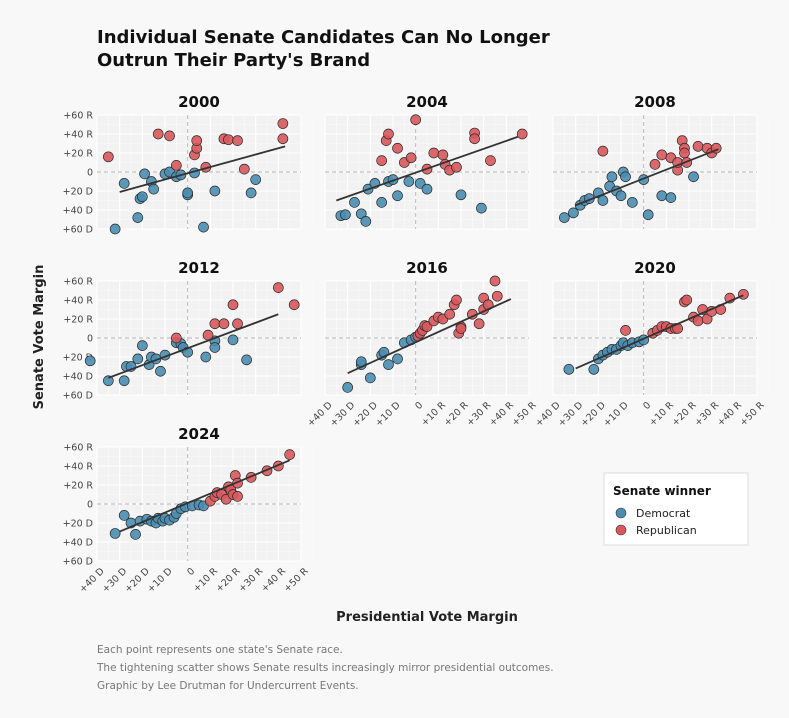 The image size is (789, 718). Describe the element at coordinates (621, 513) in the screenshot. I see `legend-swatch-democrat` at that location.